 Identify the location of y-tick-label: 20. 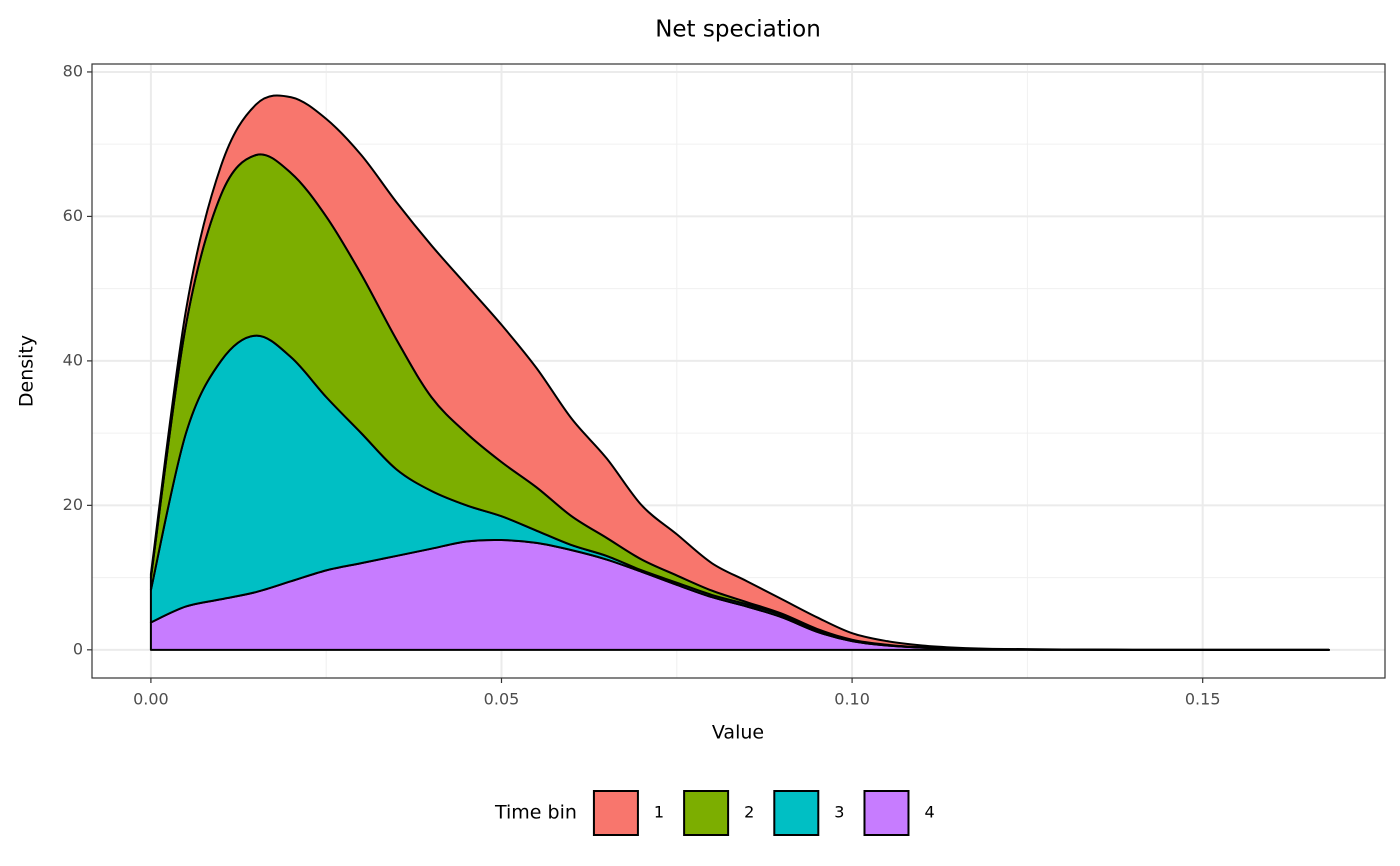
(73, 504).